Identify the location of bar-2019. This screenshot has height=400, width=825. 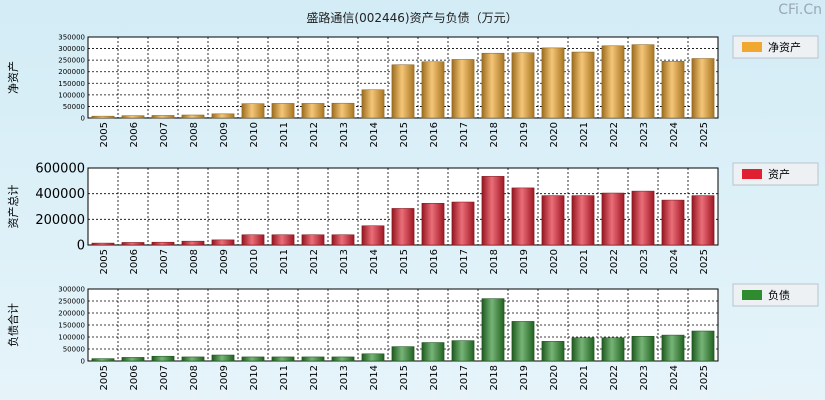
(523, 216).